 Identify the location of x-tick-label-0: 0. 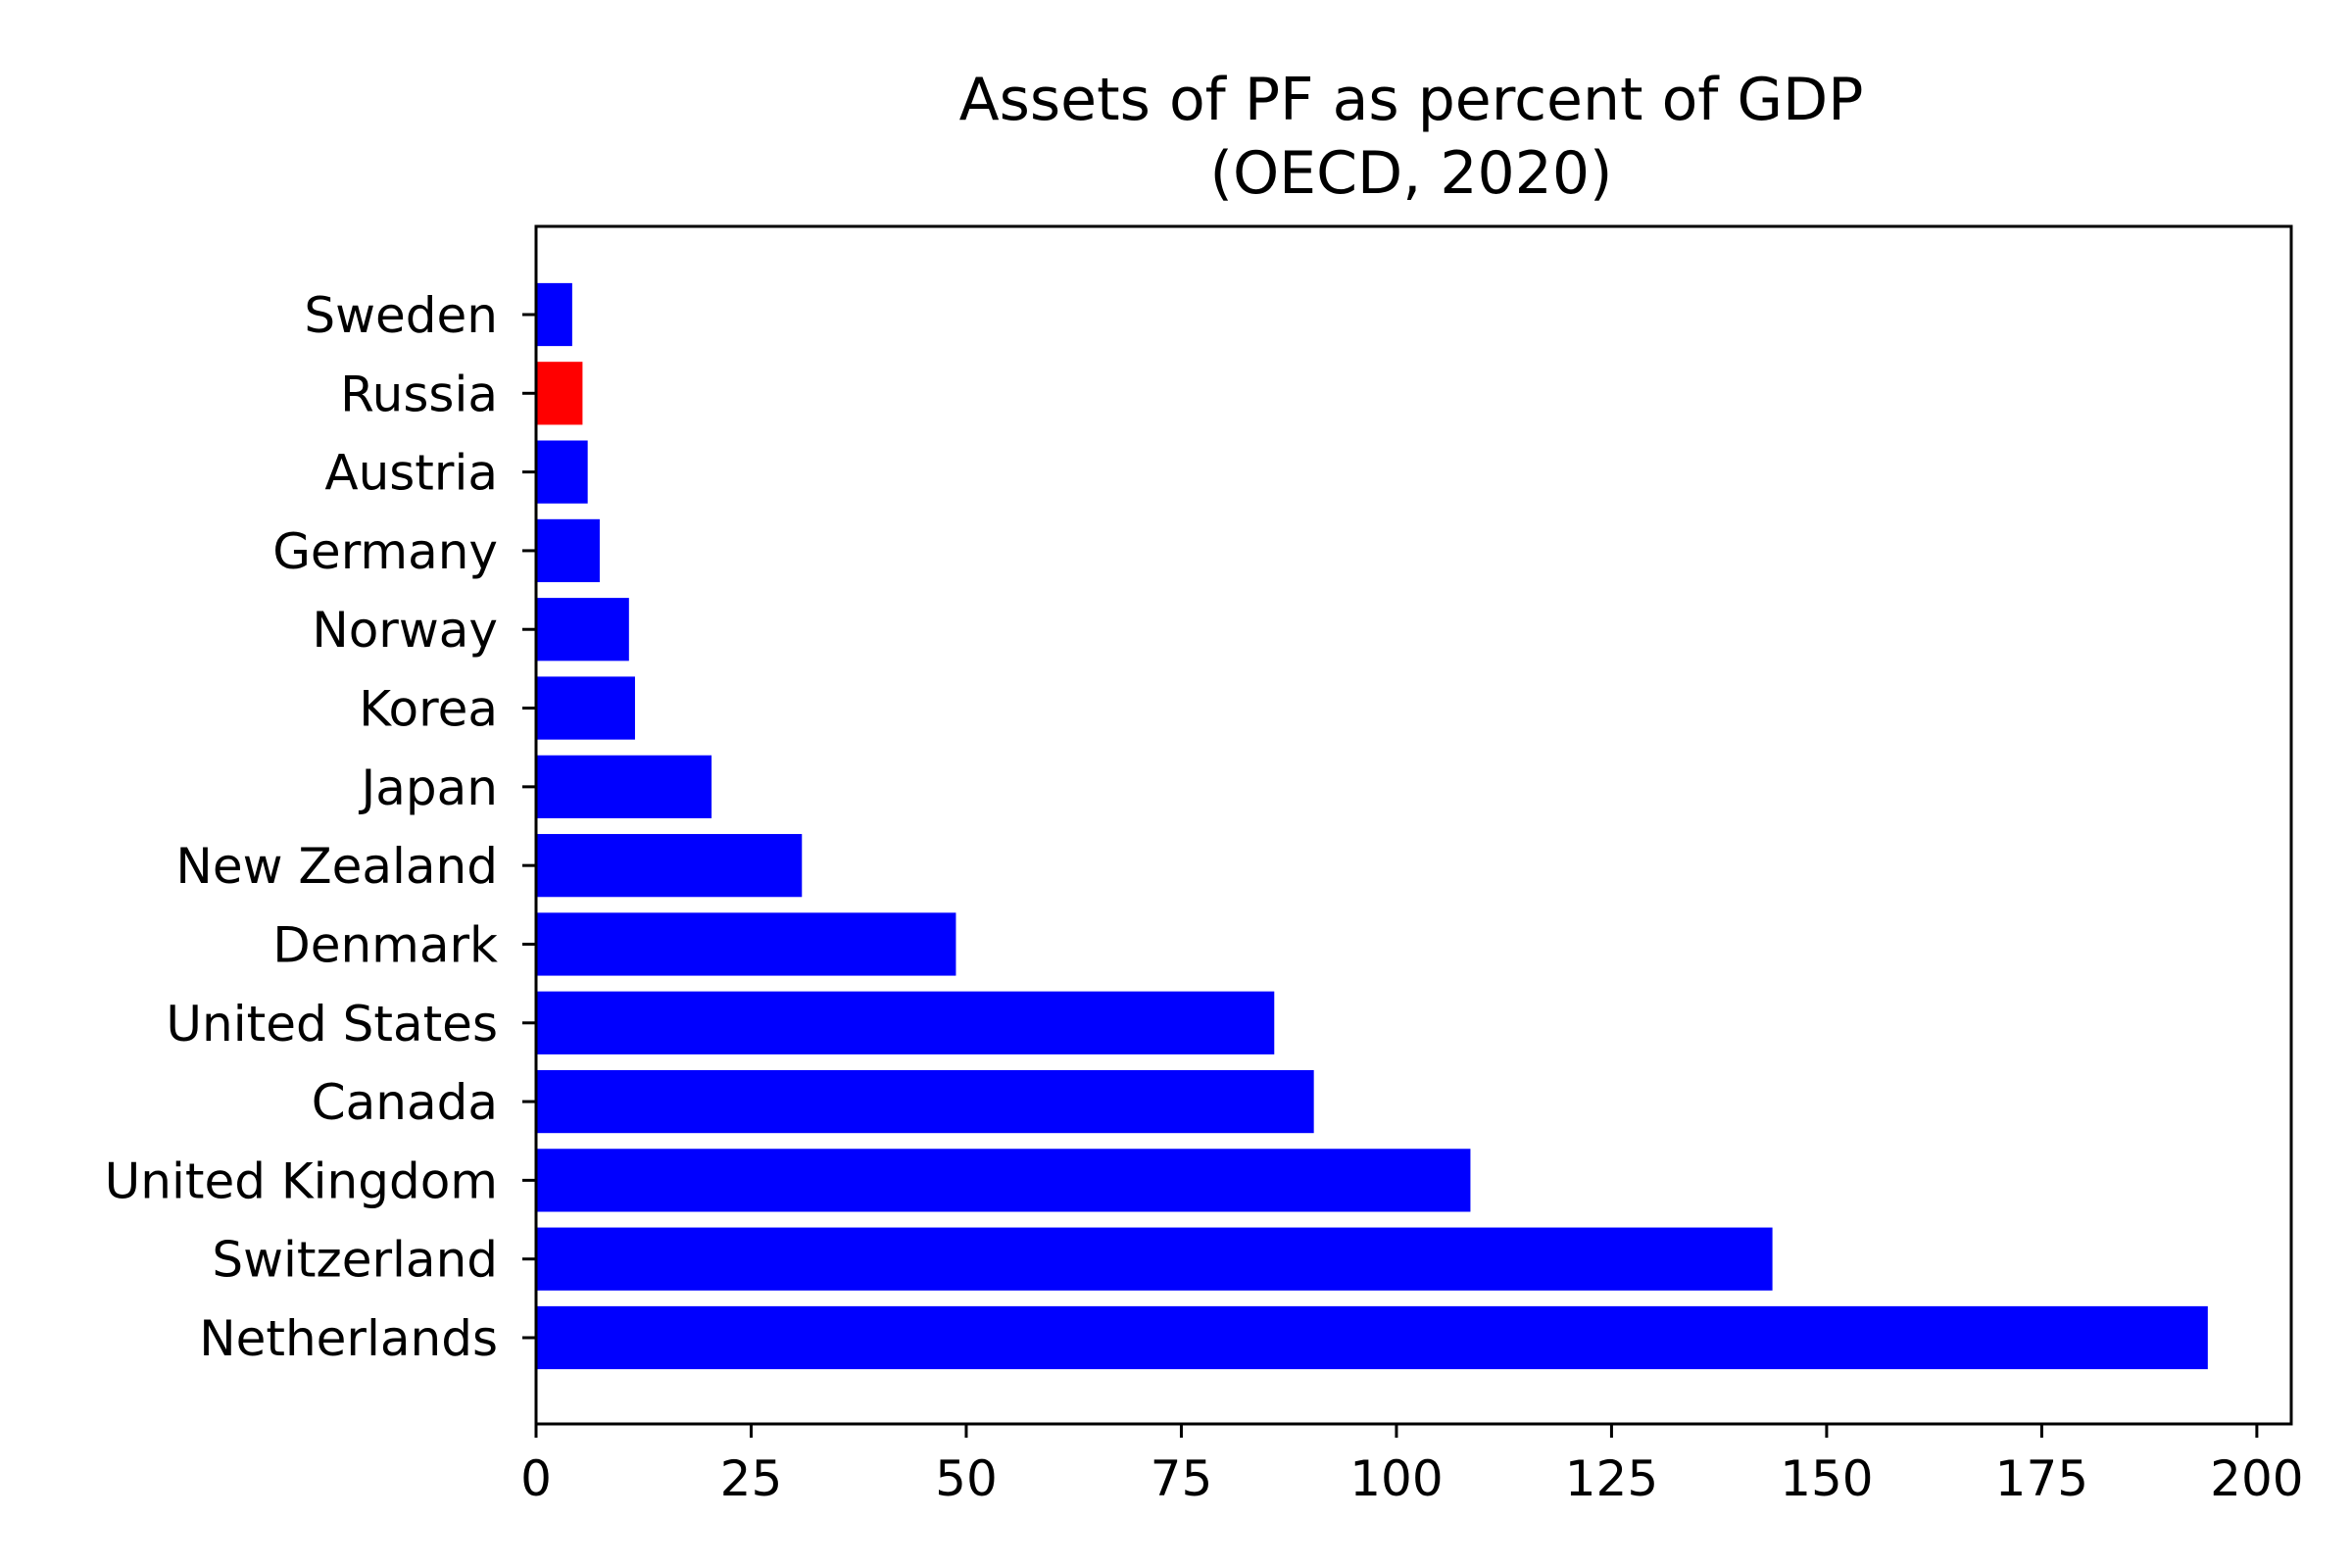
(536, 1478).